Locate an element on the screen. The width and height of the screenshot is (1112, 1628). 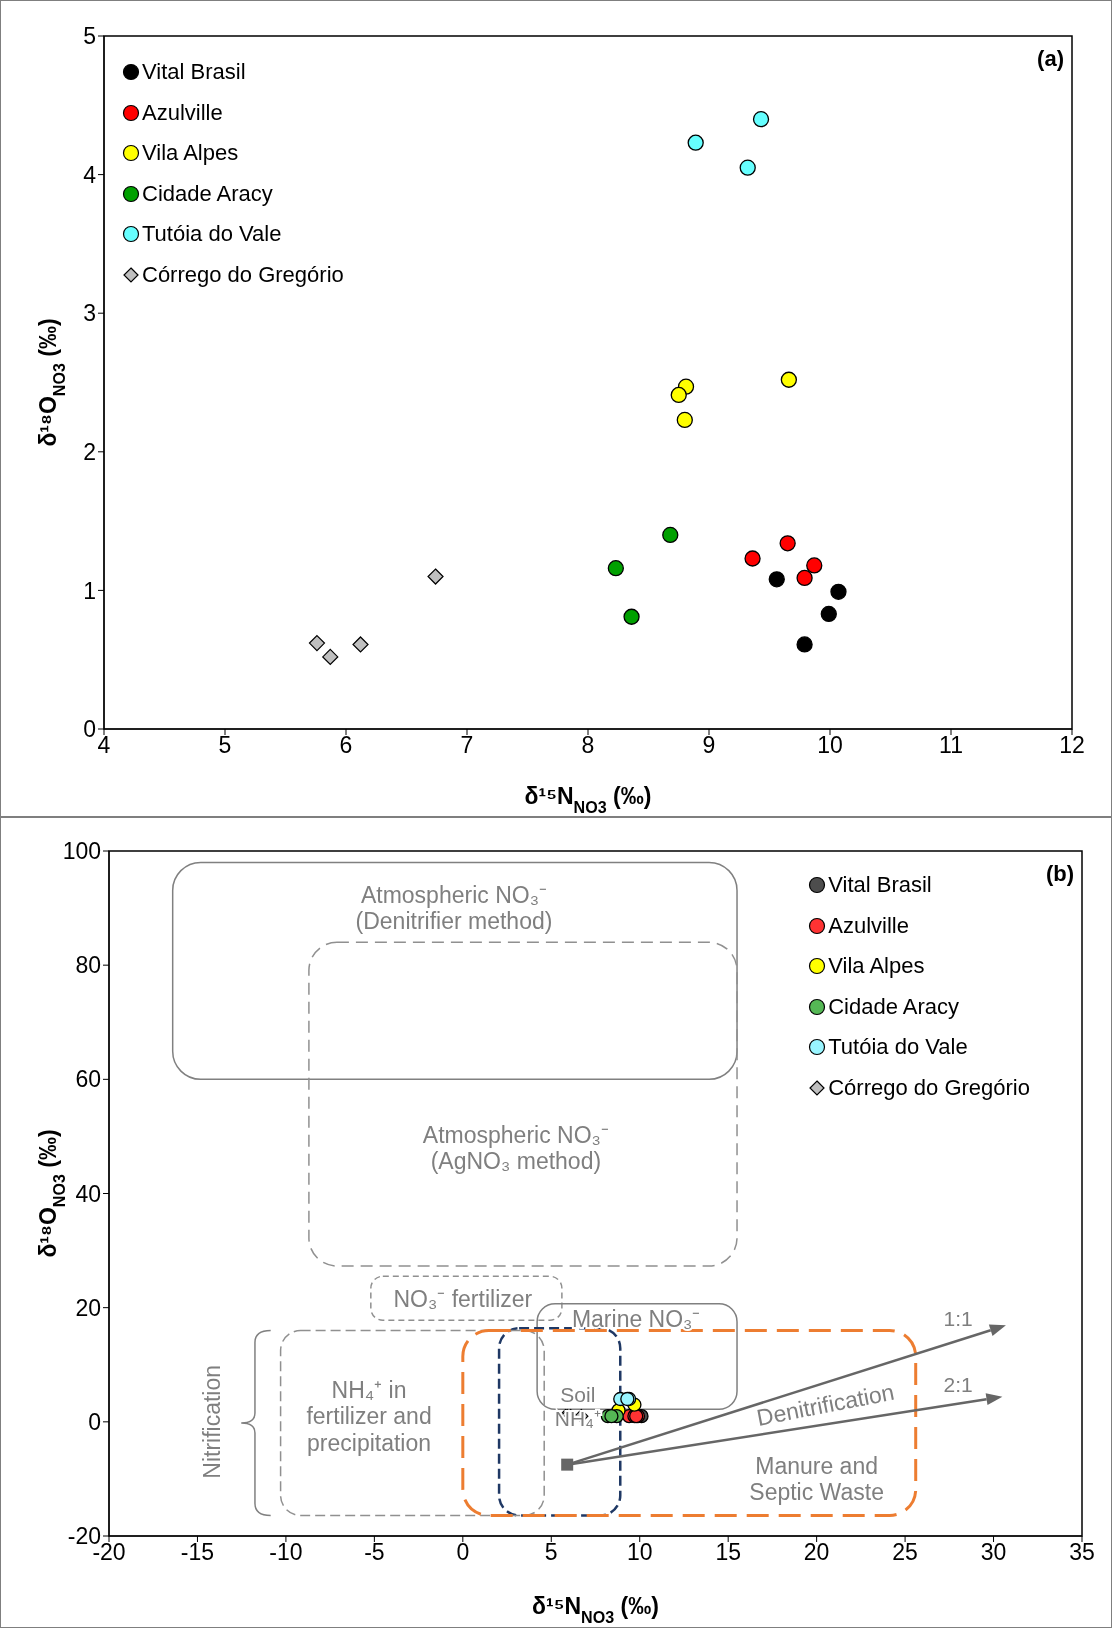
y-tick-label: 40 is located at coordinates (88, 1193).